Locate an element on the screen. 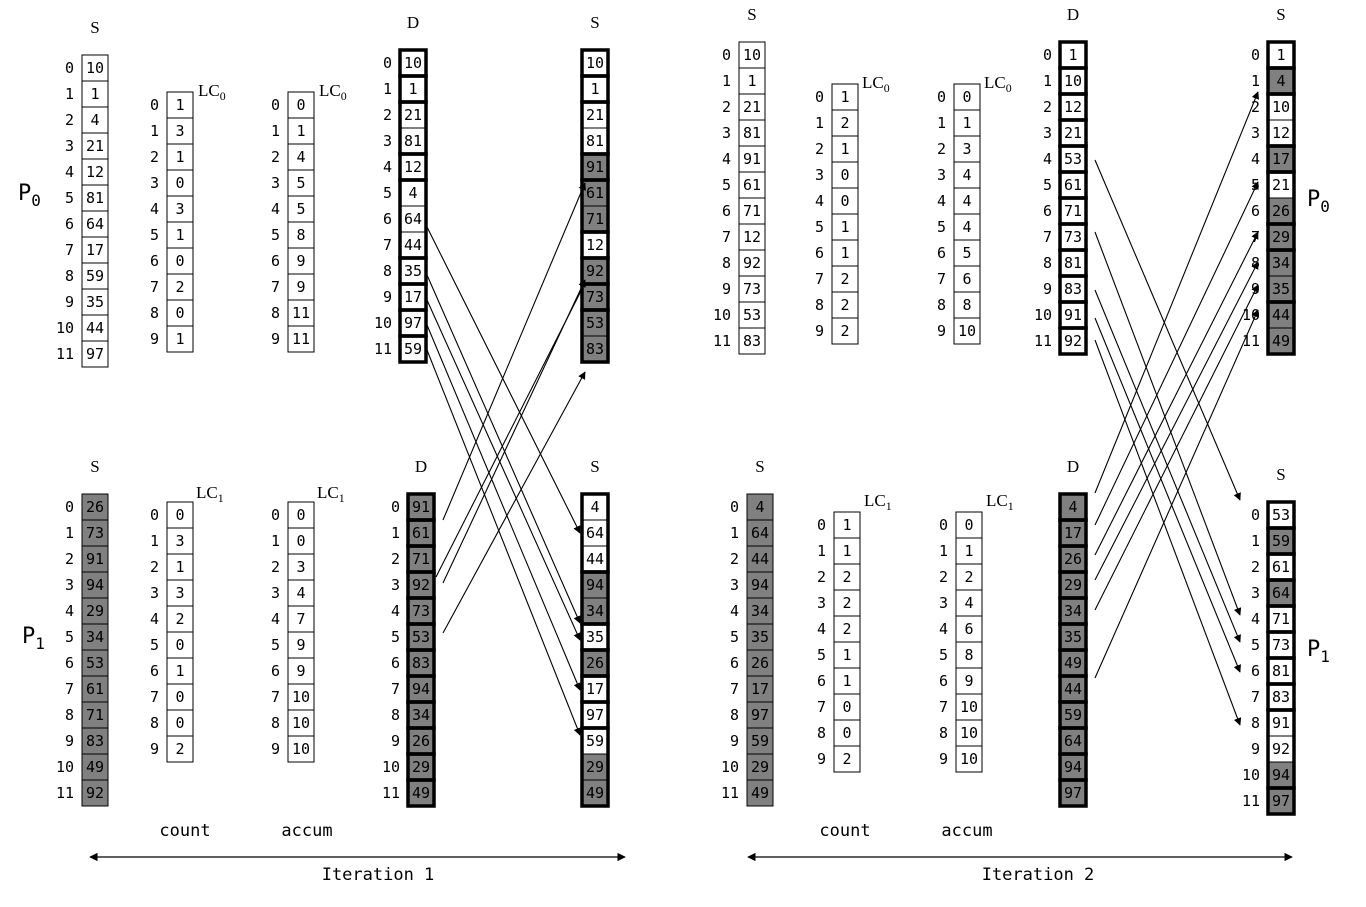  p0-label-it1: P0 is located at coordinates (29, 195).